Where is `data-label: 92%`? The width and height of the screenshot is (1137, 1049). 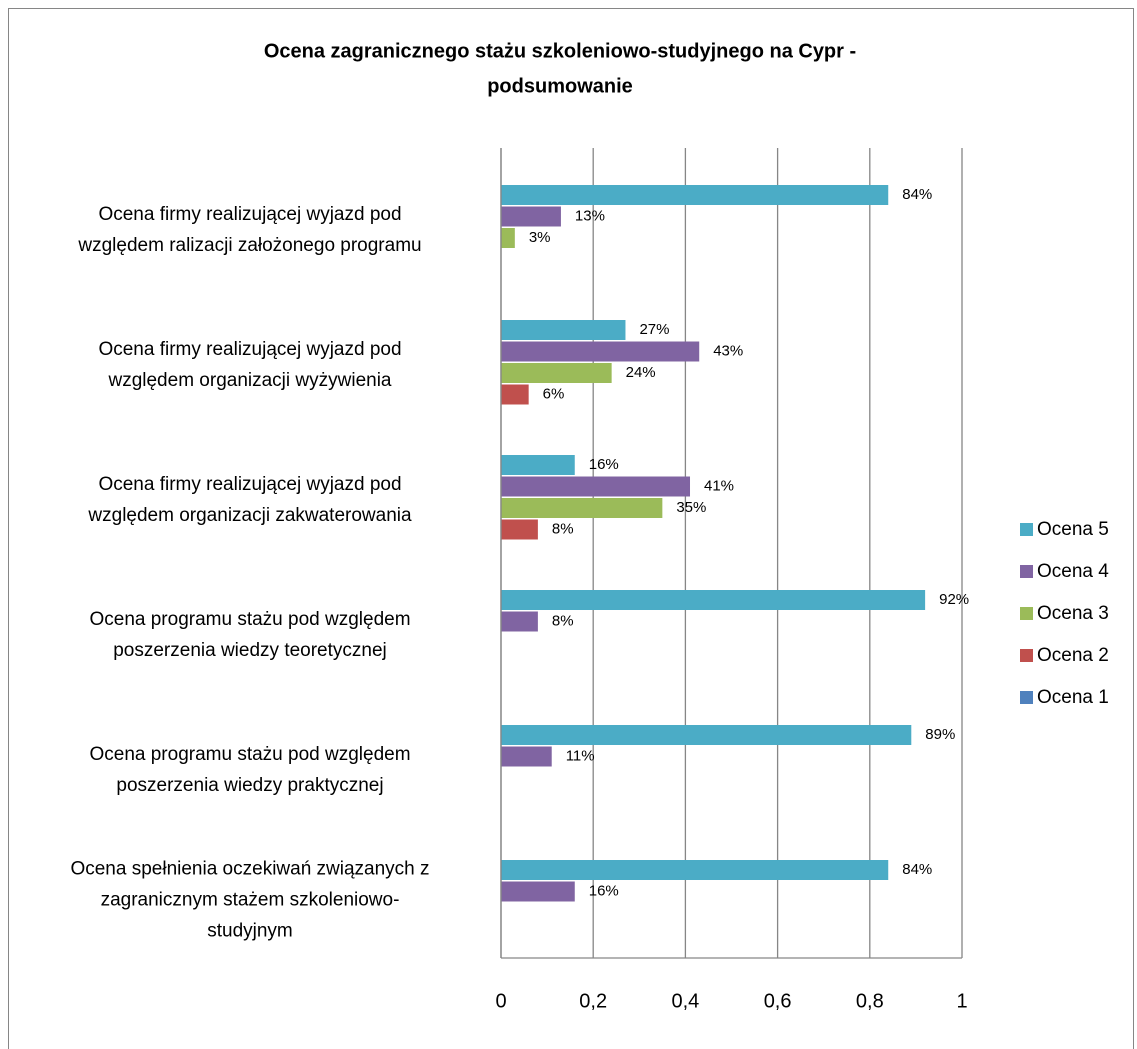
data-label: 92% is located at coordinates (954, 599).